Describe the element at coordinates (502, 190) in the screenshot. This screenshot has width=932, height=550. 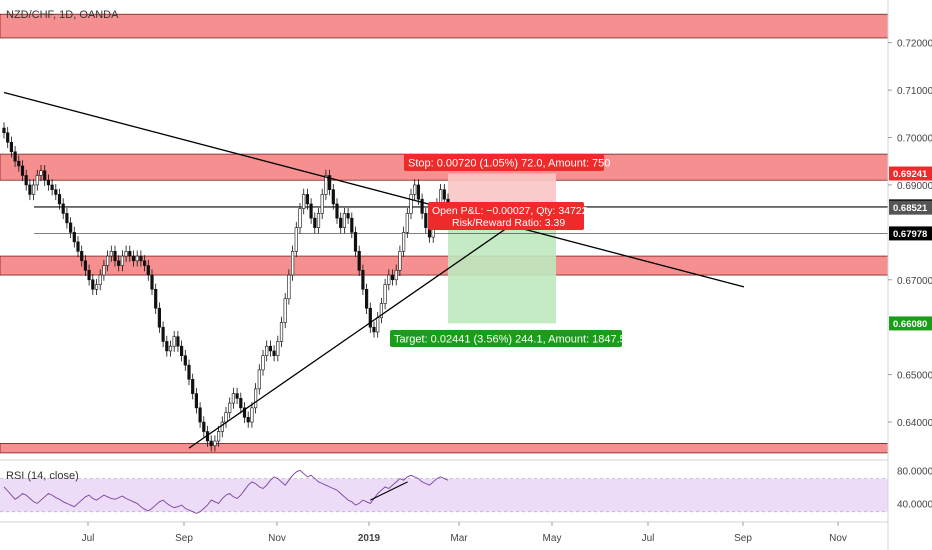
I see `stop-zone-box` at that location.